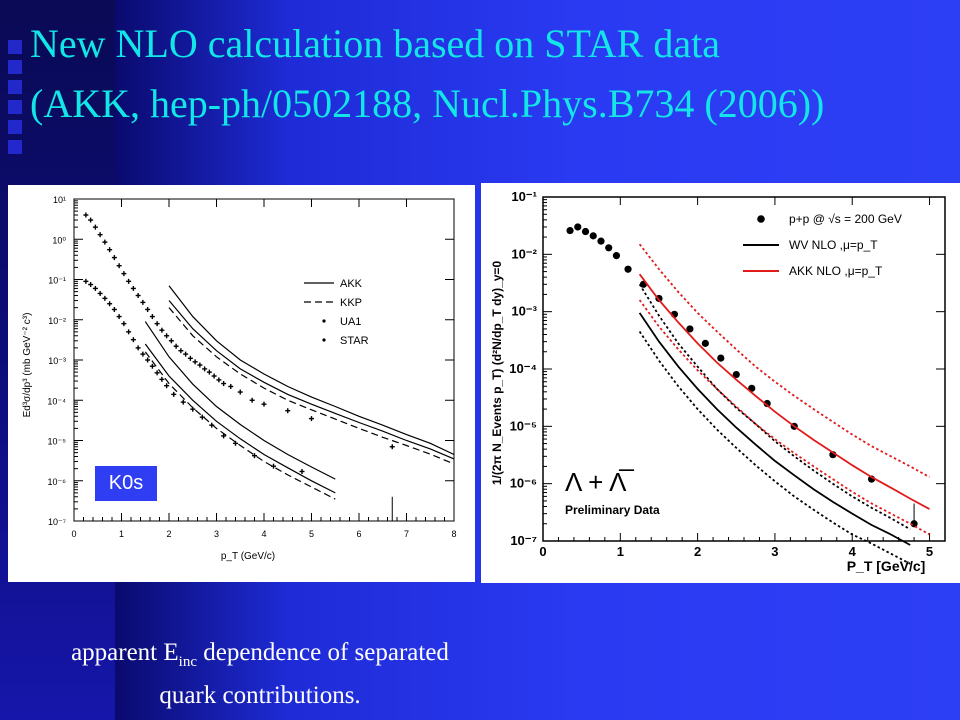  What do you see at coordinates (354, 341) in the screenshot?
I see `legend-label: STAR` at bounding box center [354, 341].